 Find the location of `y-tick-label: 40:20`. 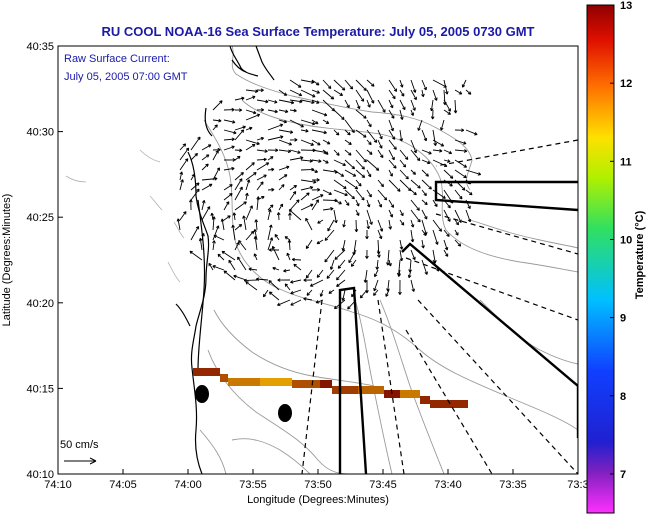

y-tick-label: 40:20 is located at coordinates (40, 304).